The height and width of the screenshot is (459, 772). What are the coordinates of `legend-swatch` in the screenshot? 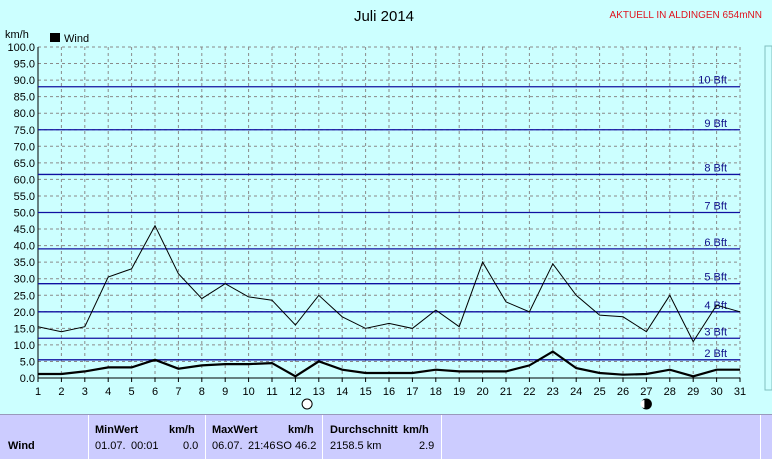 It's located at (55, 37).